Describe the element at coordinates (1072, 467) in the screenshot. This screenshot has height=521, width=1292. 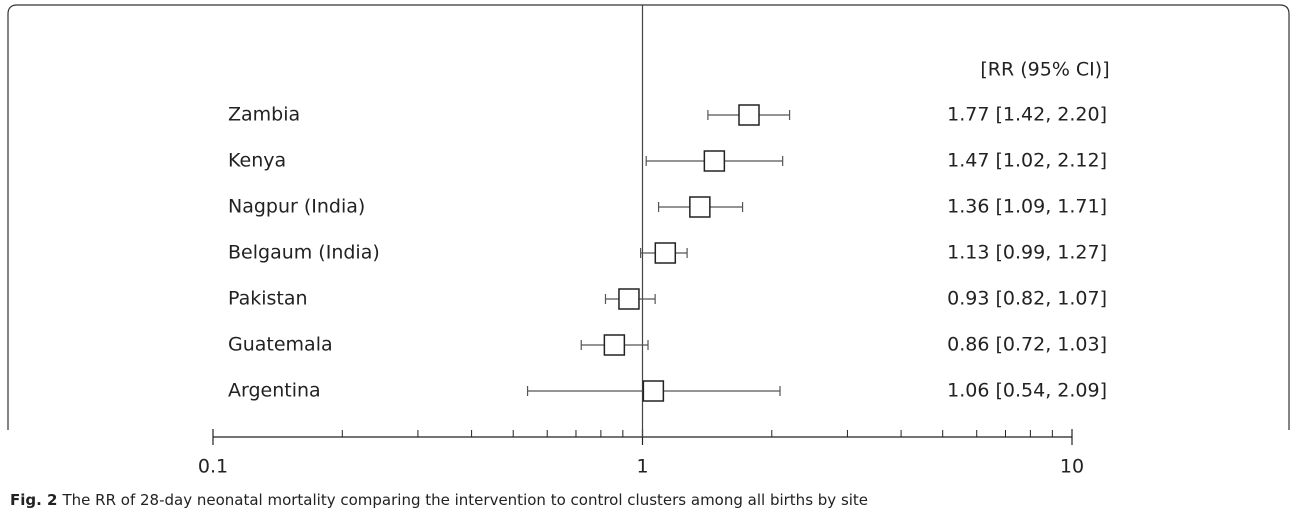
I see `x-tick-label: 10` at that location.